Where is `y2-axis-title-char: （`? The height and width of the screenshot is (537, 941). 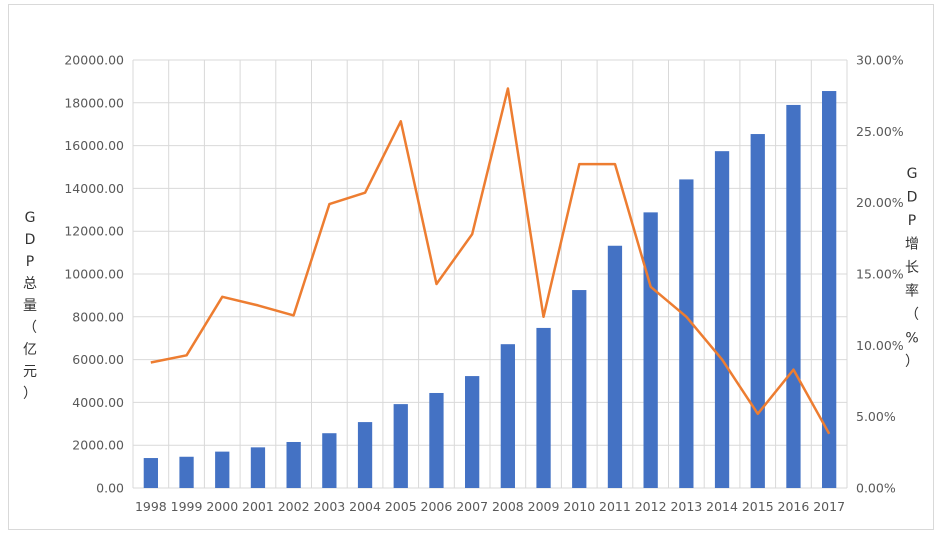 y2-axis-title-char: （ is located at coordinates (912, 315).